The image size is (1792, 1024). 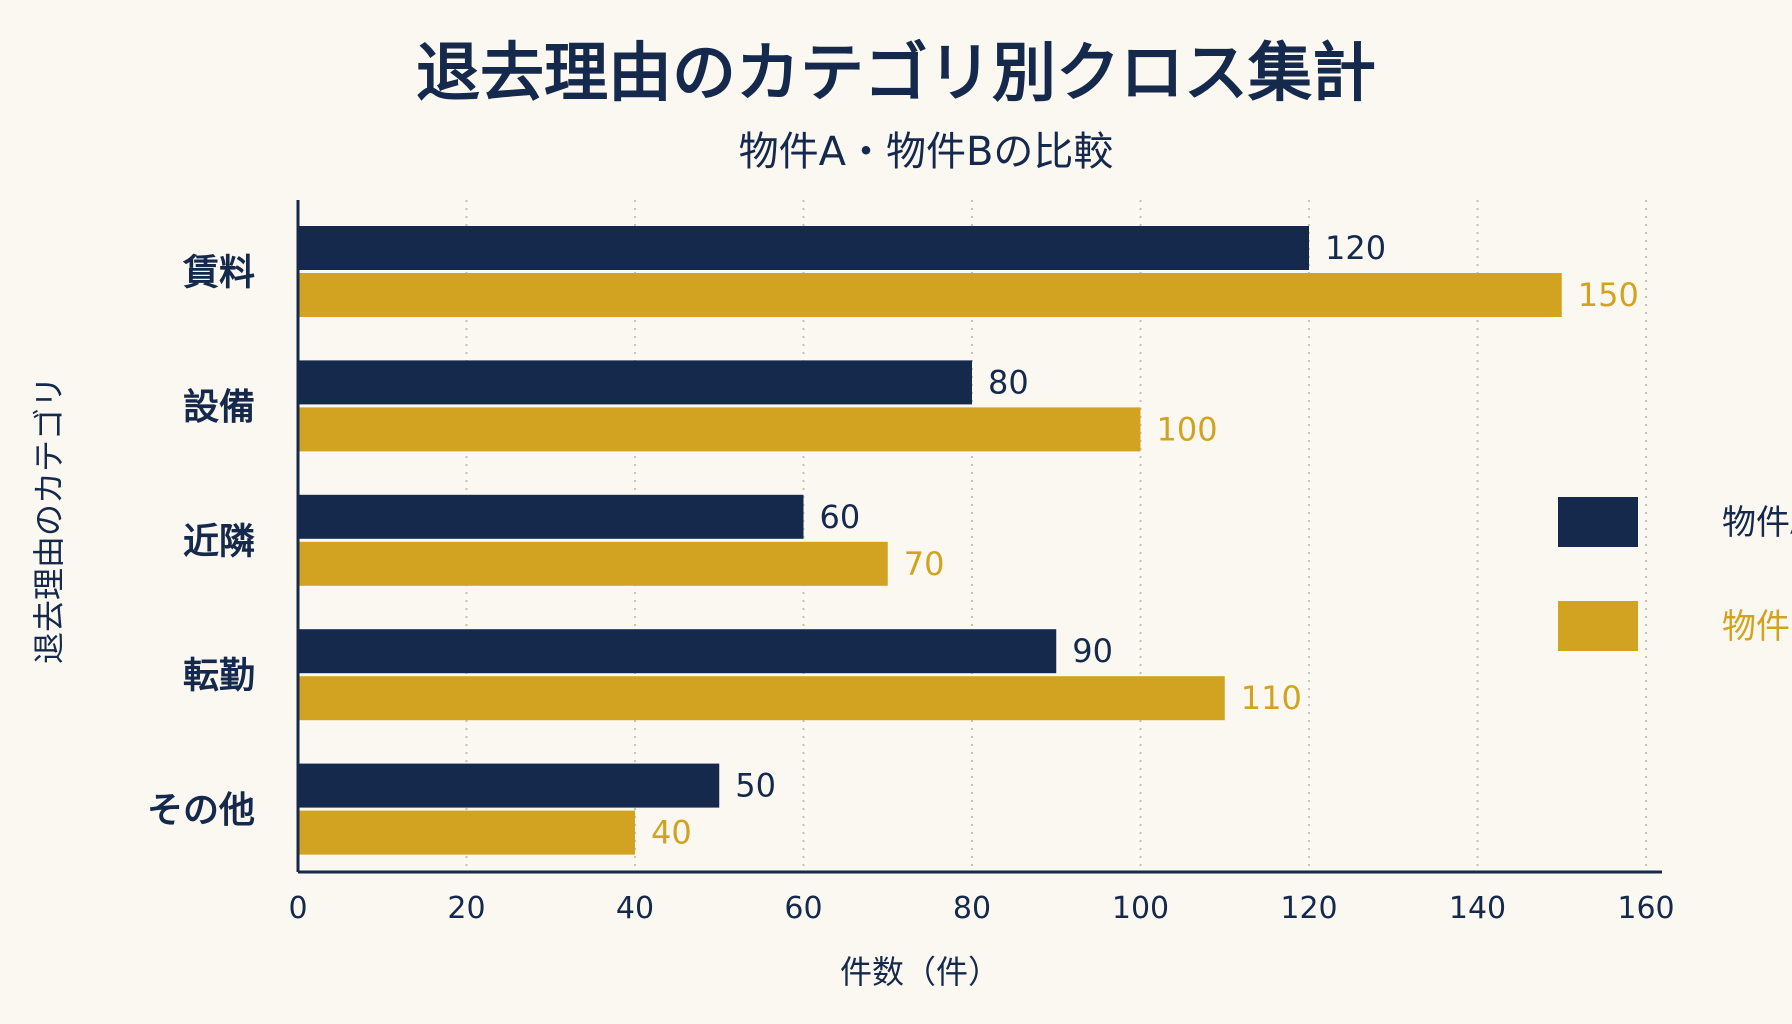 What do you see at coordinates (1757, 523) in the screenshot?
I see `legend-label: 物件A` at bounding box center [1757, 523].